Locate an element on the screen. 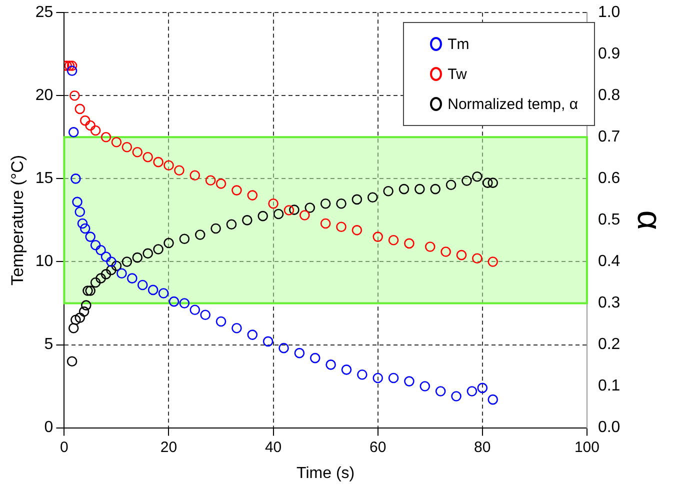 This screenshot has height=491, width=680. y2-tick-label: 0.2 is located at coordinates (609, 345).